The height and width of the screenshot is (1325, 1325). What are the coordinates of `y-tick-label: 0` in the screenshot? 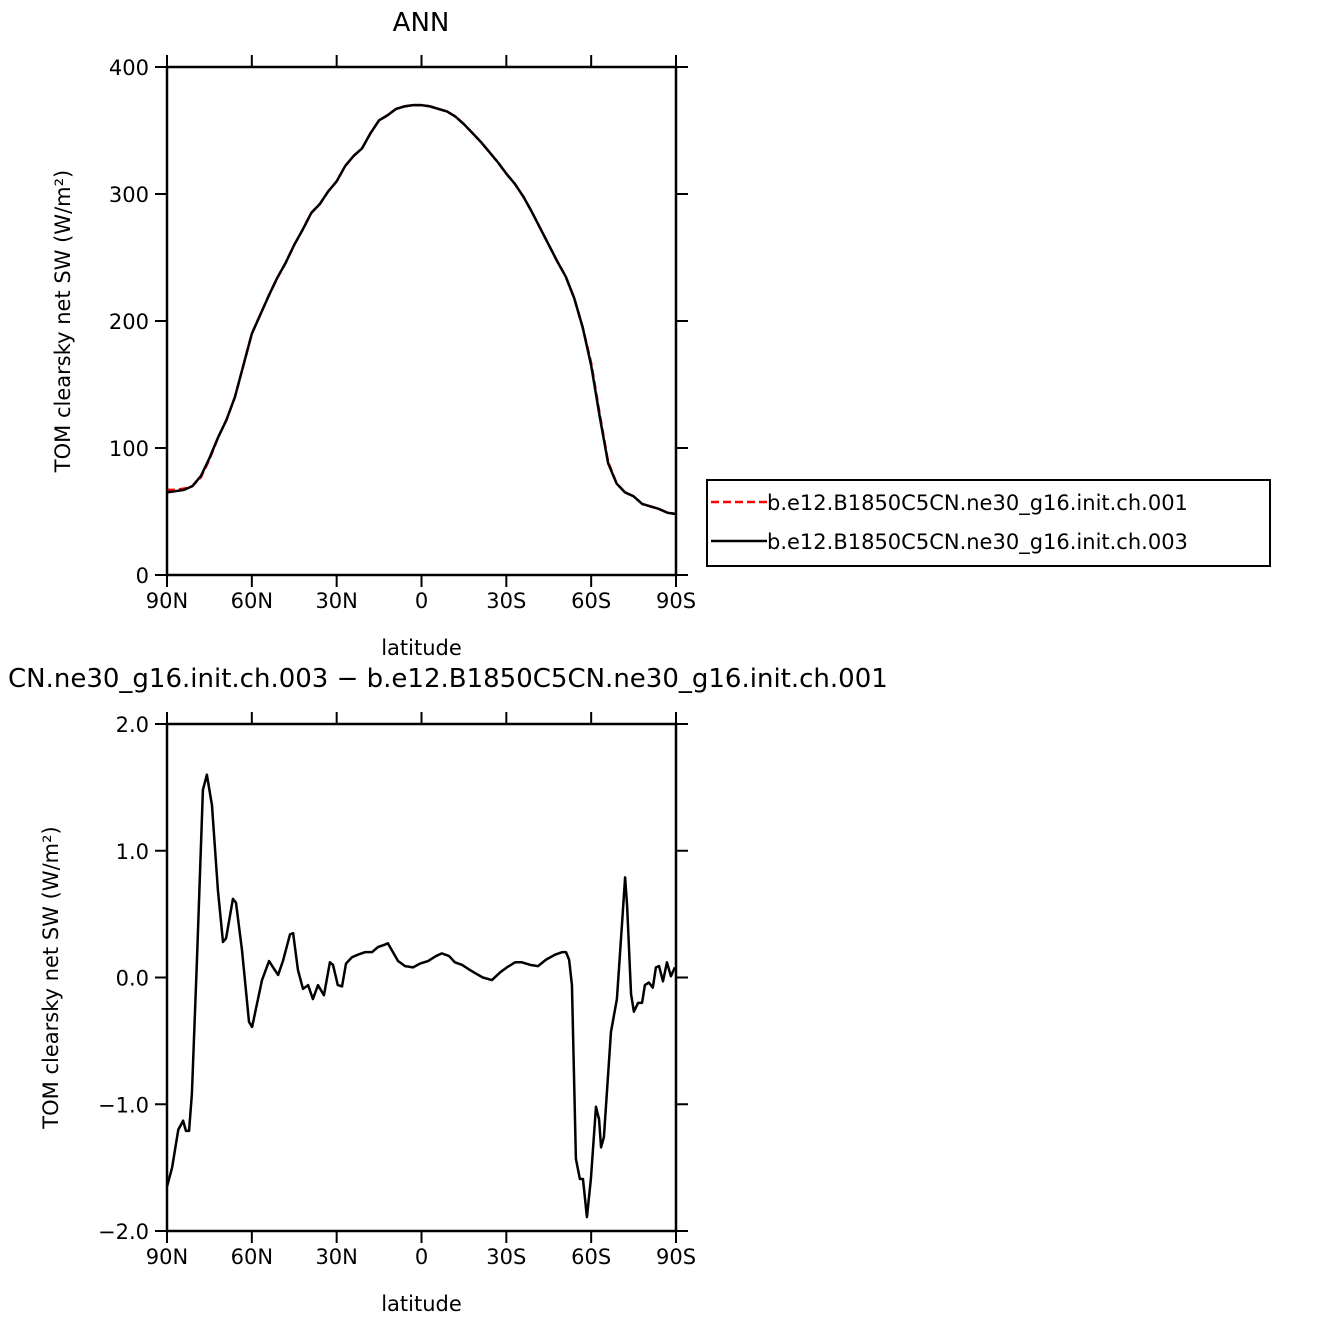 It's located at (142, 576).